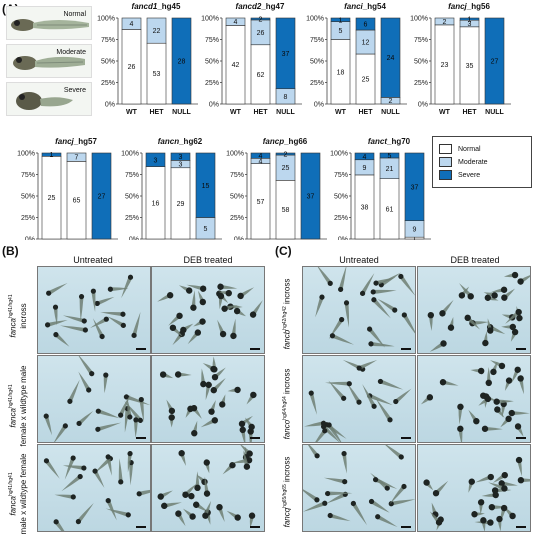 The image size is (536, 540). Describe the element at coordinates (49, 61) in the screenshot. I see `moderate-larva-image` at that location.